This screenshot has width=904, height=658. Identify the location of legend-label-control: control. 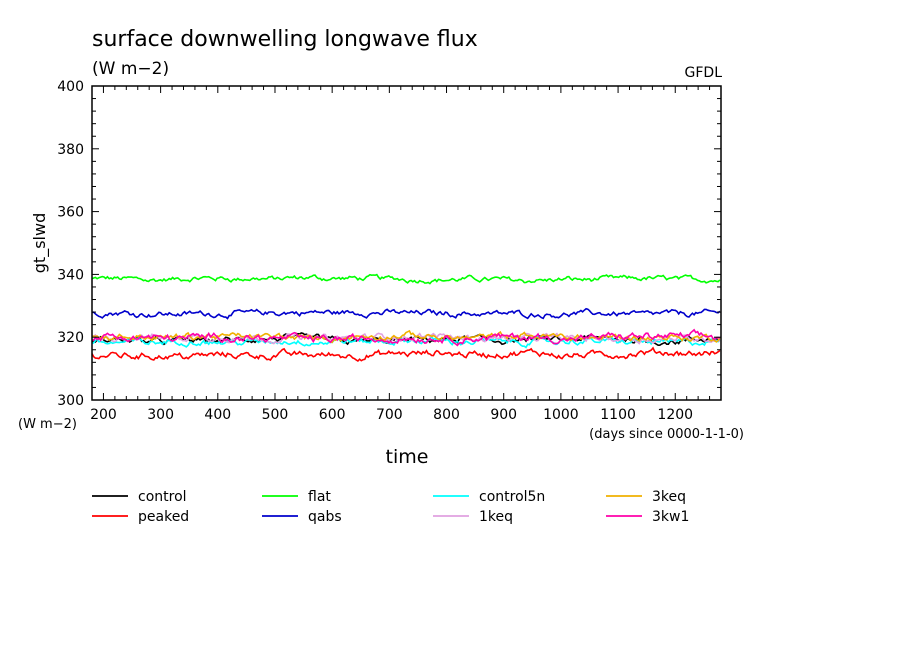
(162, 497).